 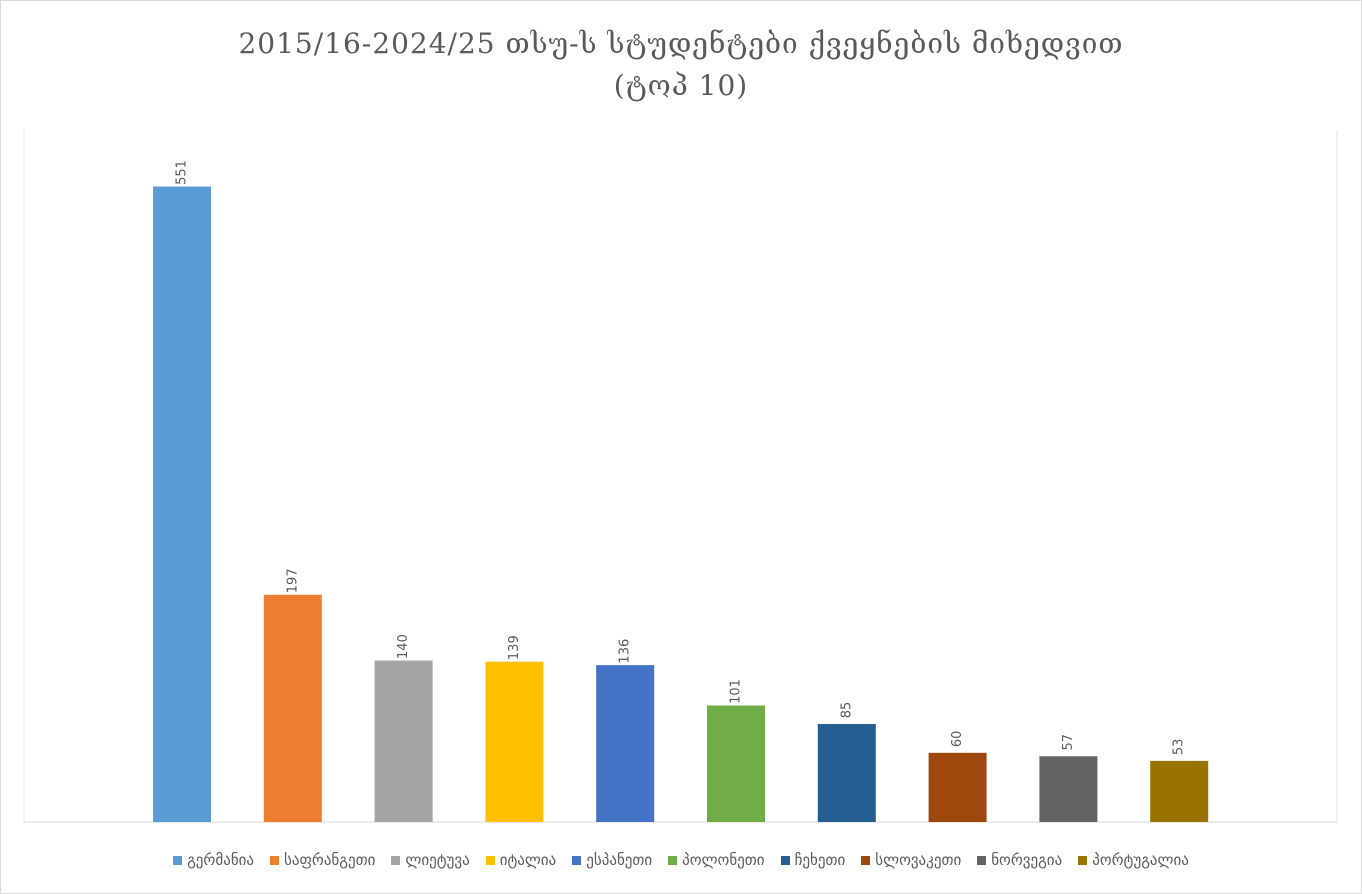 What do you see at coordinates (619, 860) in the screenshot?
I see `legend-label: ესპანეთი` at bounding box center [619, 860].